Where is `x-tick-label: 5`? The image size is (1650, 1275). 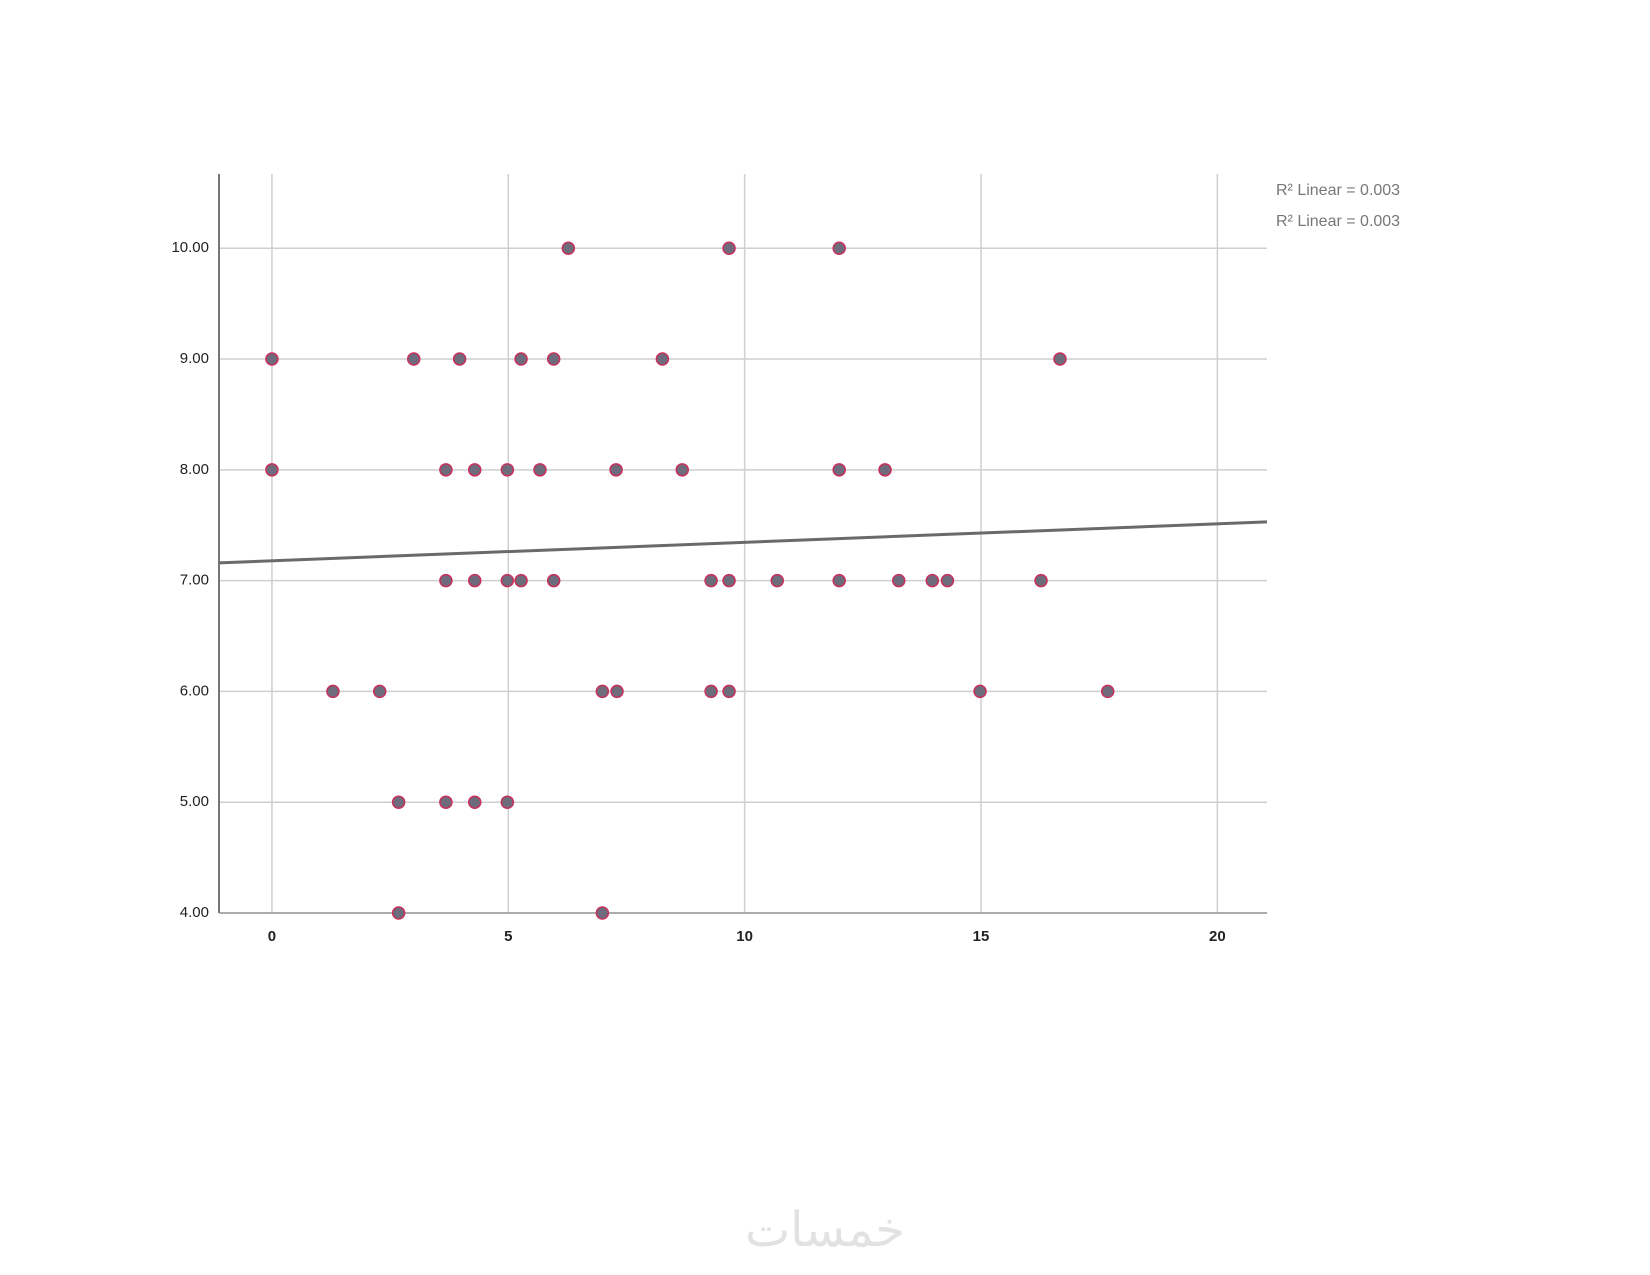 x-tick-label: 5 is located at coordinates (508, 936).